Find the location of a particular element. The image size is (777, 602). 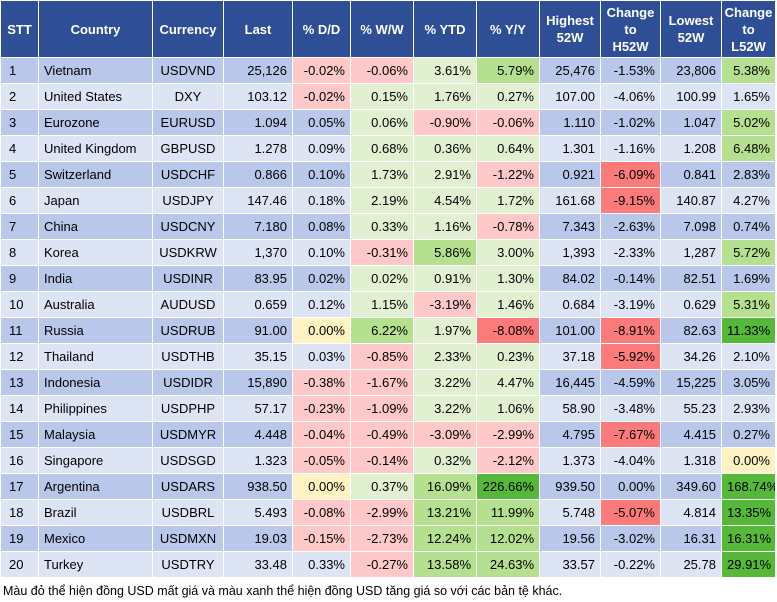

cell-dd: -0.15% is located at coordinates (321, 538).